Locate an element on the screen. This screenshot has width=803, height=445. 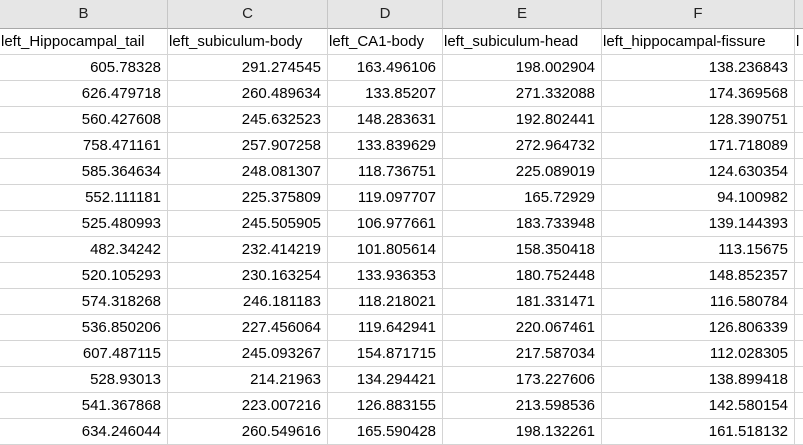
column-header: C is located at coordinates (248, 14).